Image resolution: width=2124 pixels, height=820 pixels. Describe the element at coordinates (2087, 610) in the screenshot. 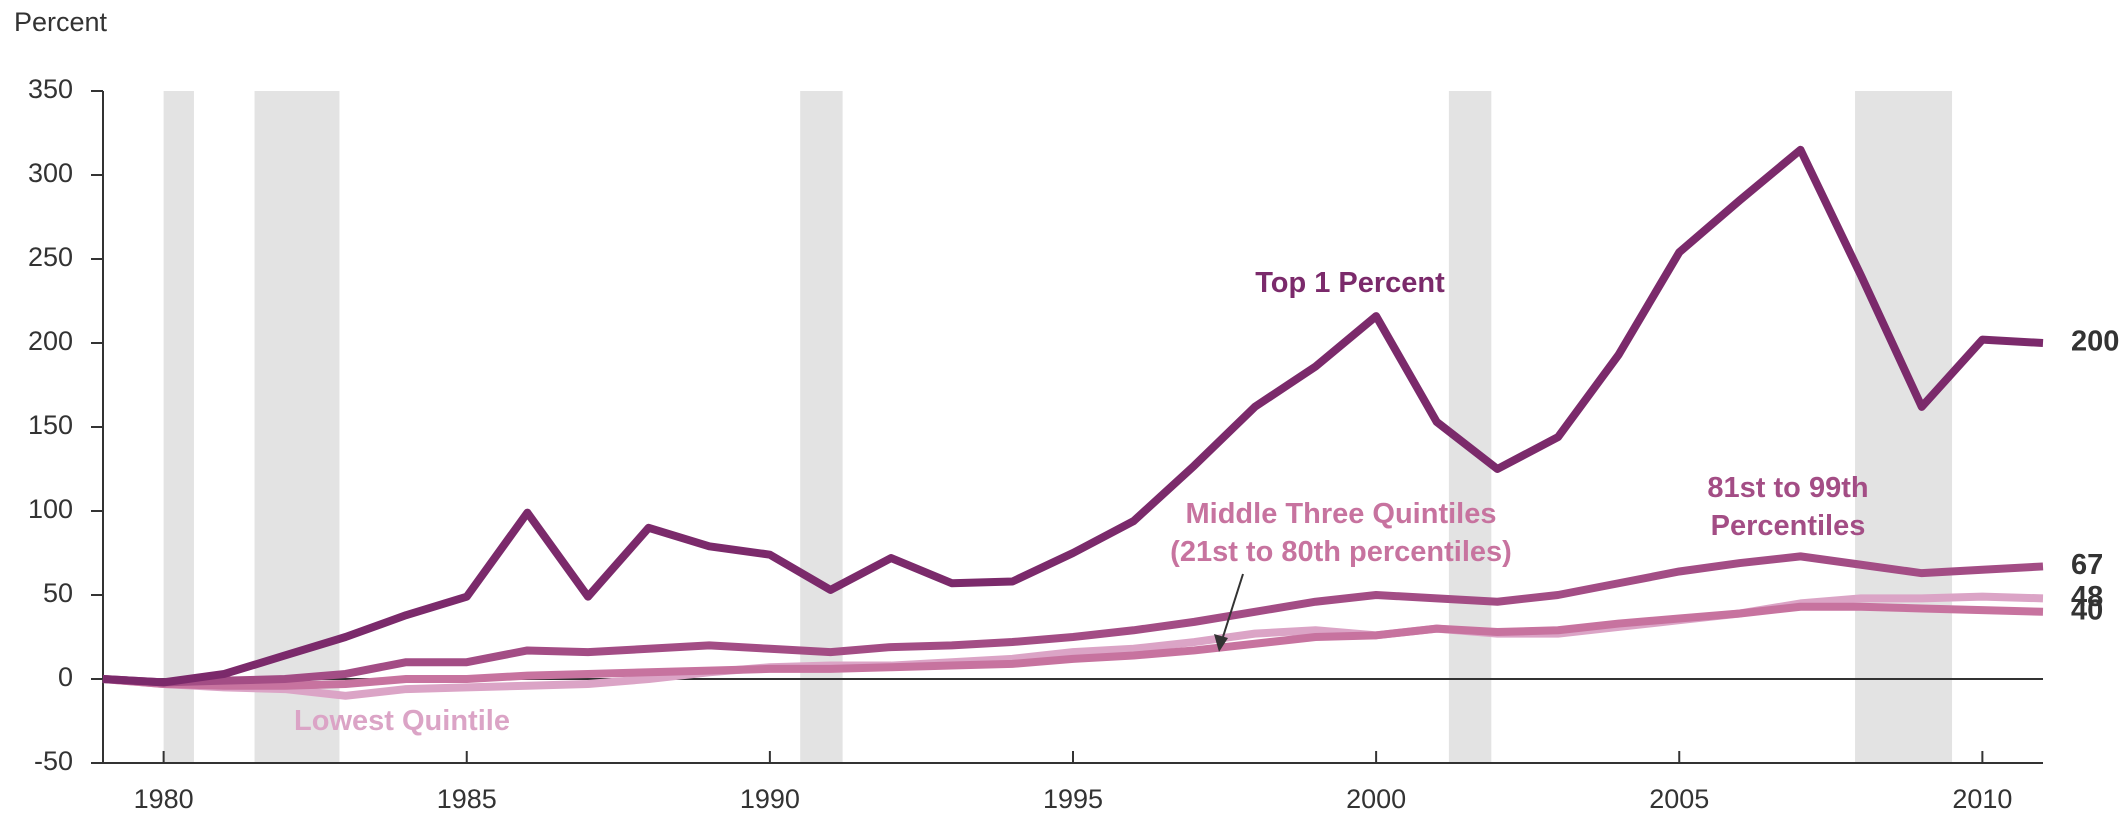

I see `end-value-label: 40` at that location.